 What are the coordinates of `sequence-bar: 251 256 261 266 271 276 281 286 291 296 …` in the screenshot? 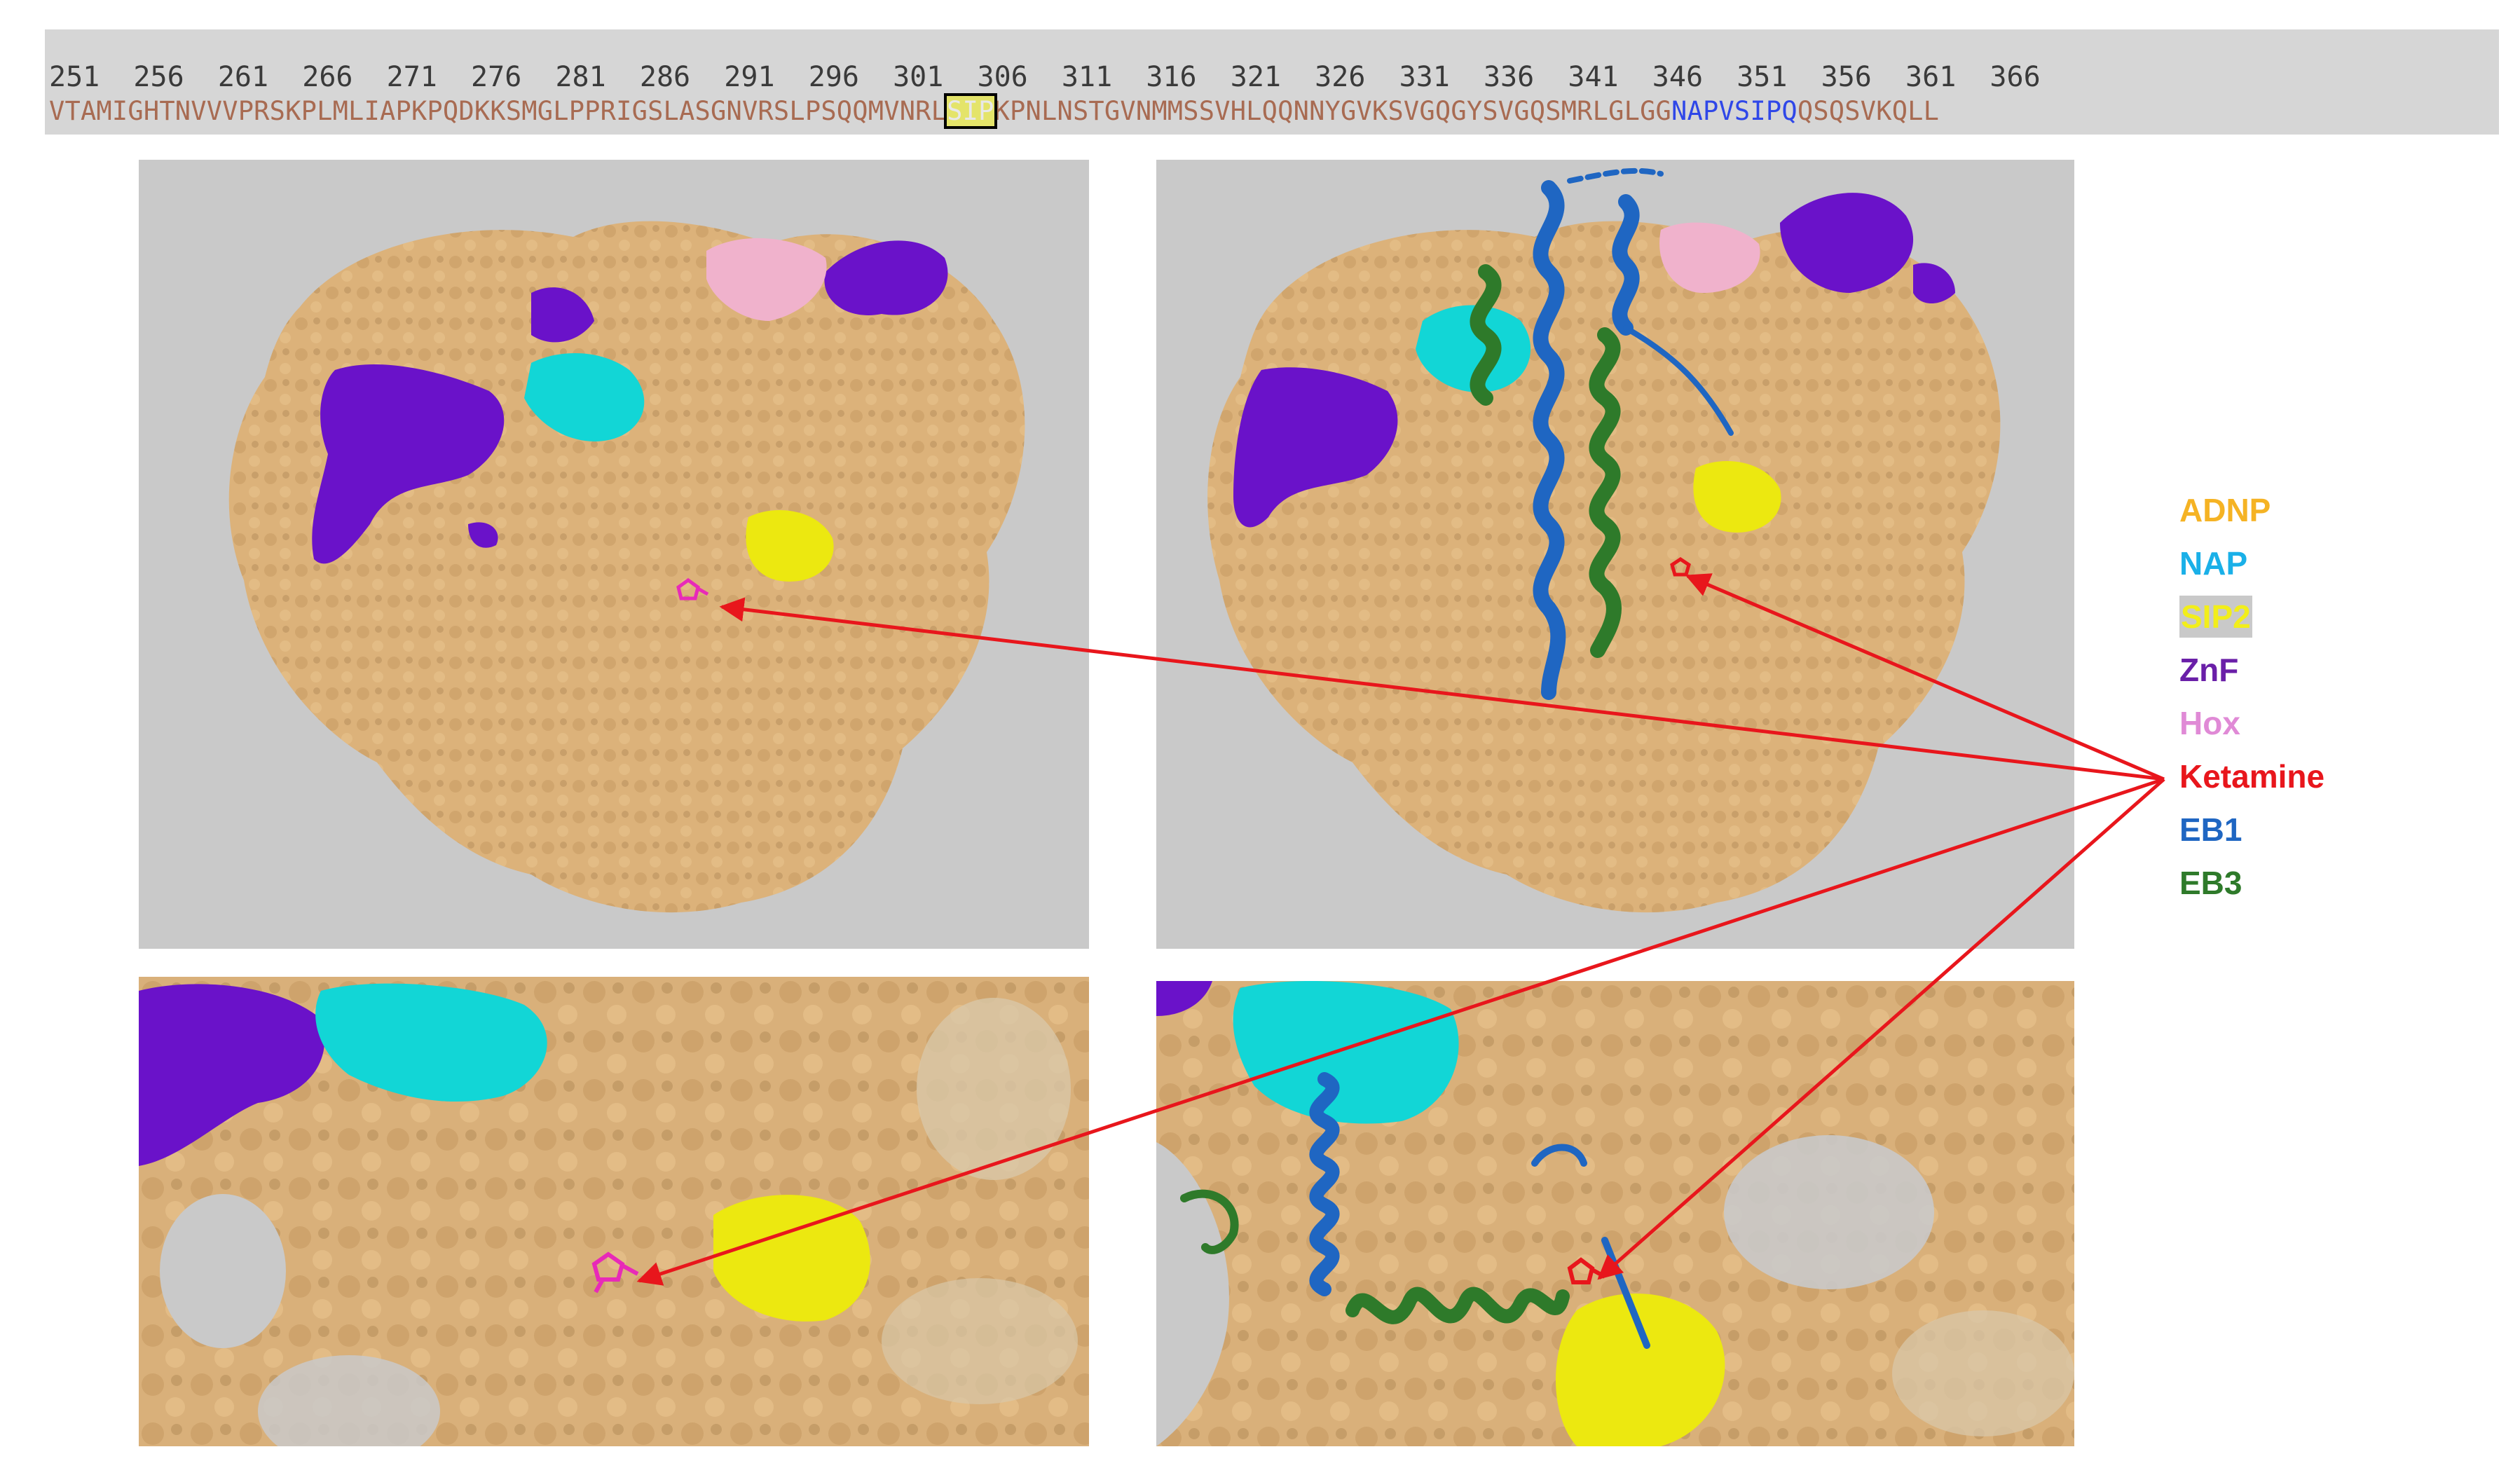 It's located at (1272, 82).